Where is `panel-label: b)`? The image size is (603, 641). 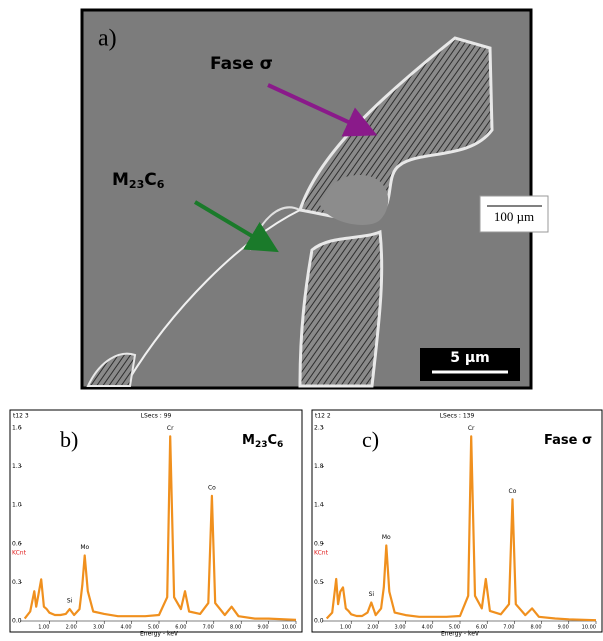 panel-label: b) is located at coordinates (69, 439).